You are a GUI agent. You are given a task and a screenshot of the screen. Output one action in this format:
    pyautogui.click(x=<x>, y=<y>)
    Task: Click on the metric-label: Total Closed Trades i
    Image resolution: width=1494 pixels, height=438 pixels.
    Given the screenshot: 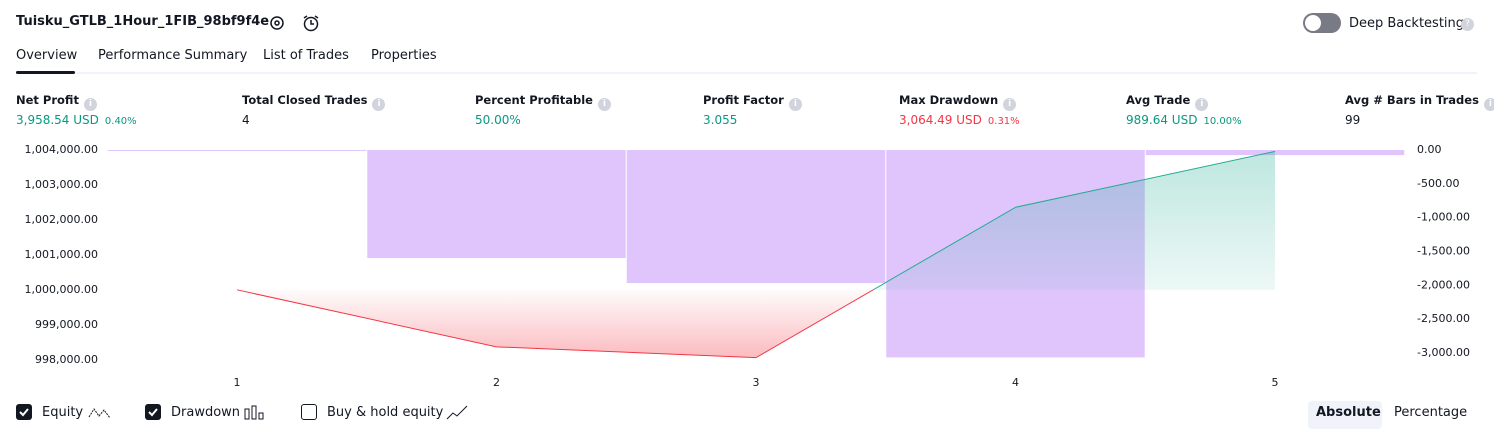 What is the action you would take?
    pyautogui.click(x=314, y=102)
    